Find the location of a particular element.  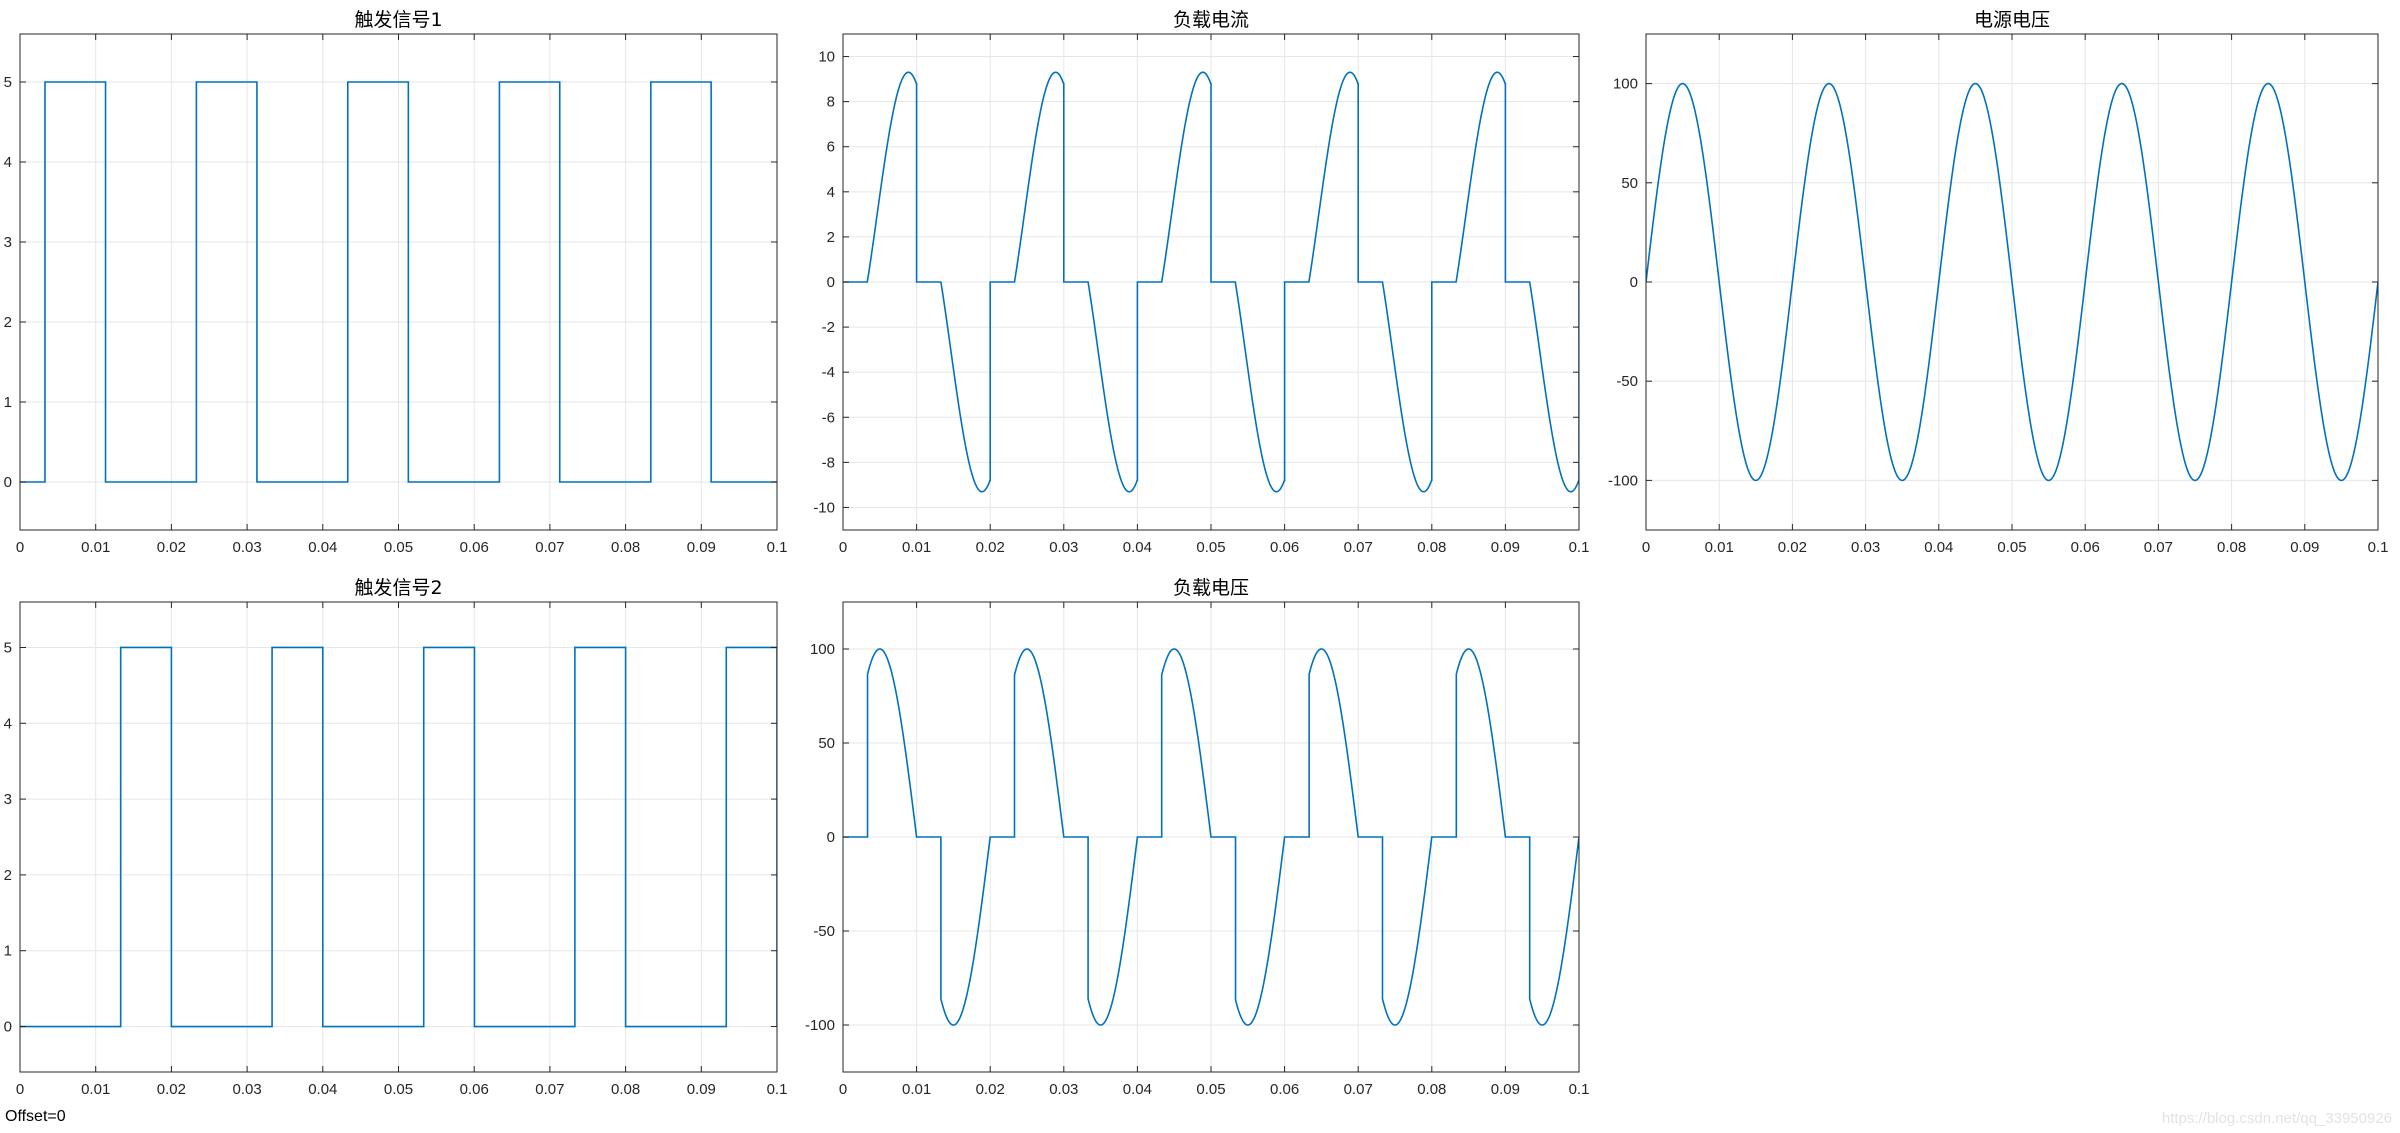

chart-title: 触发信号2 is located at coordinates (398, 588).